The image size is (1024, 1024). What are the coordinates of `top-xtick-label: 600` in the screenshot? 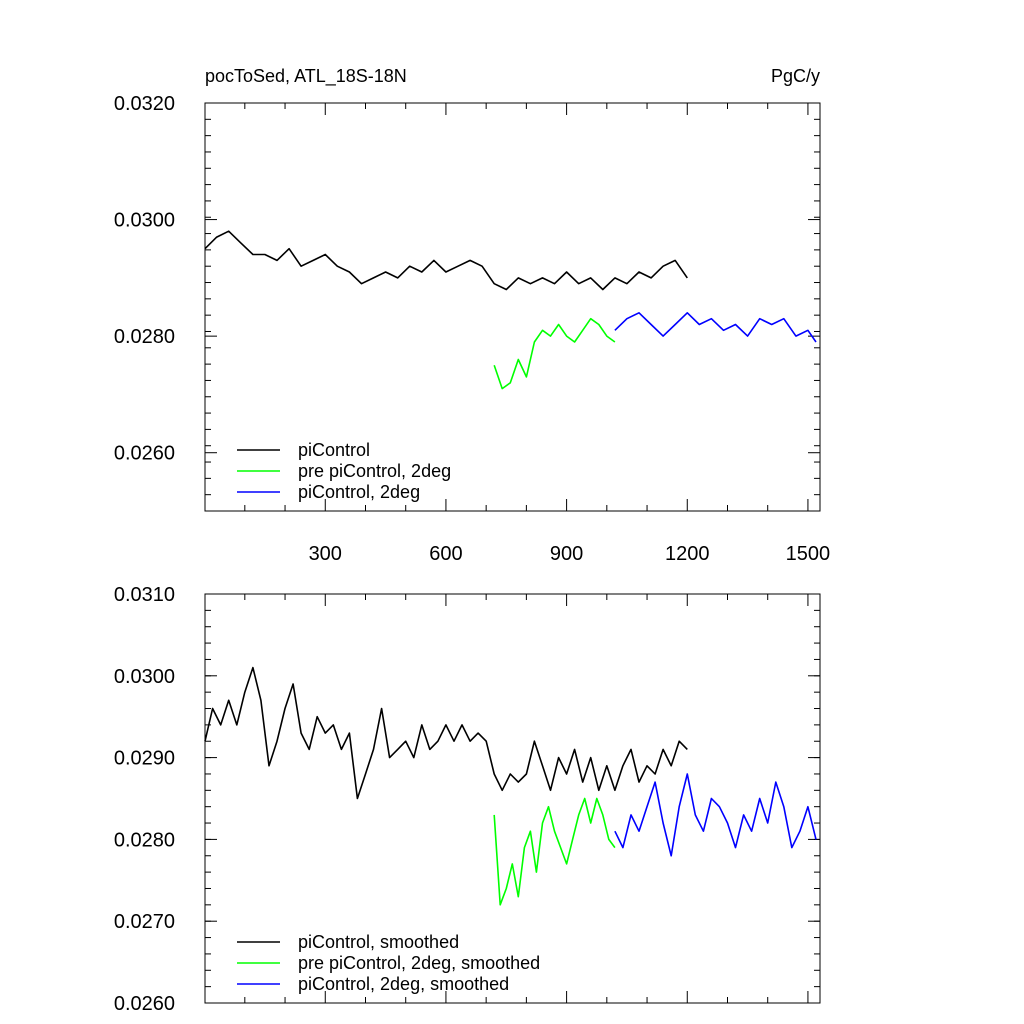 It's located at (445, 554).